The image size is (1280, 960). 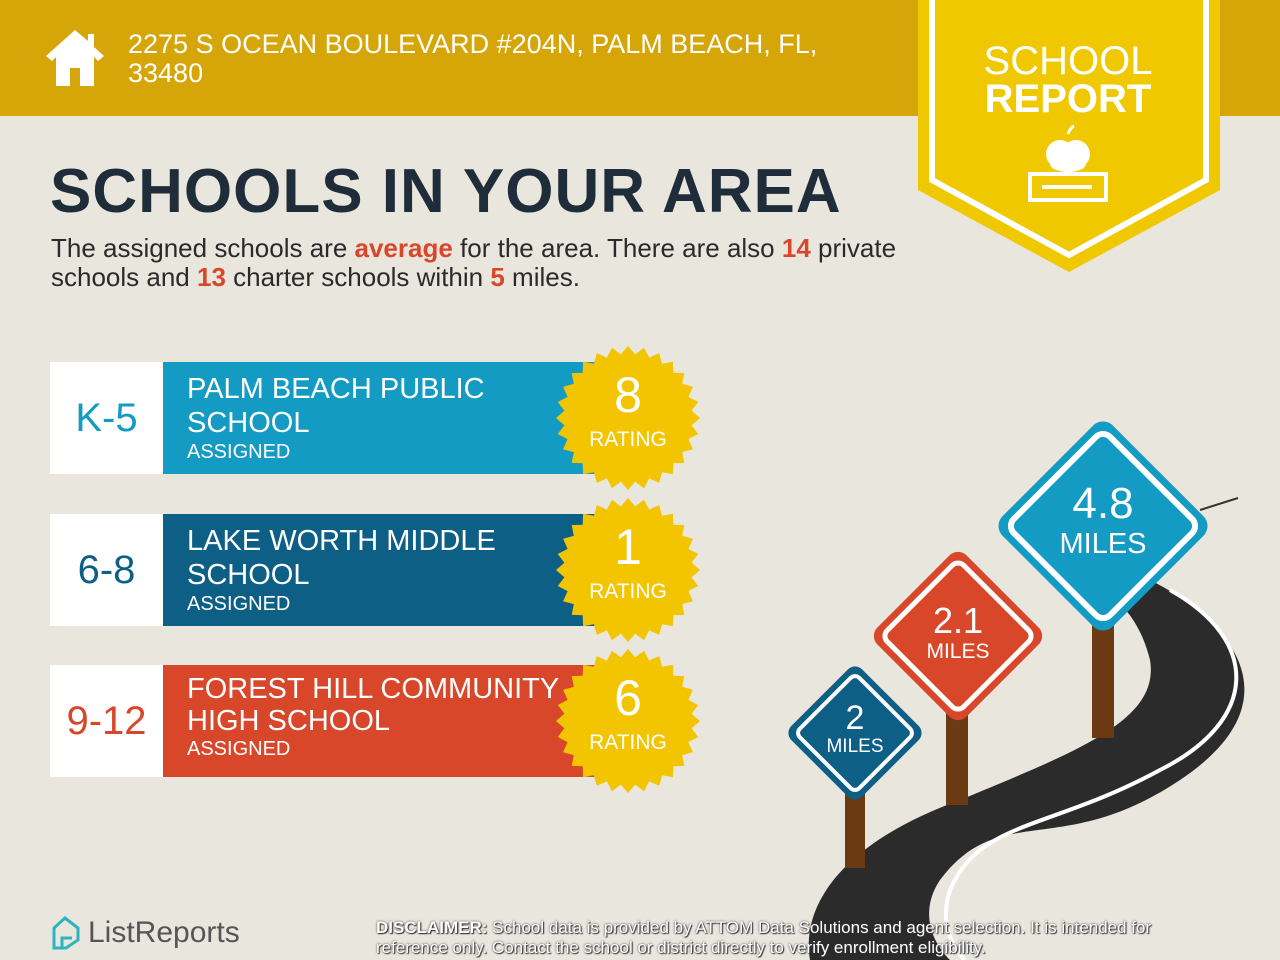 What do you see at coordinates (1103, 520) in the screenshot?
I see `sign-label: 4.8 MILES` at bounding box center [1103, 520].